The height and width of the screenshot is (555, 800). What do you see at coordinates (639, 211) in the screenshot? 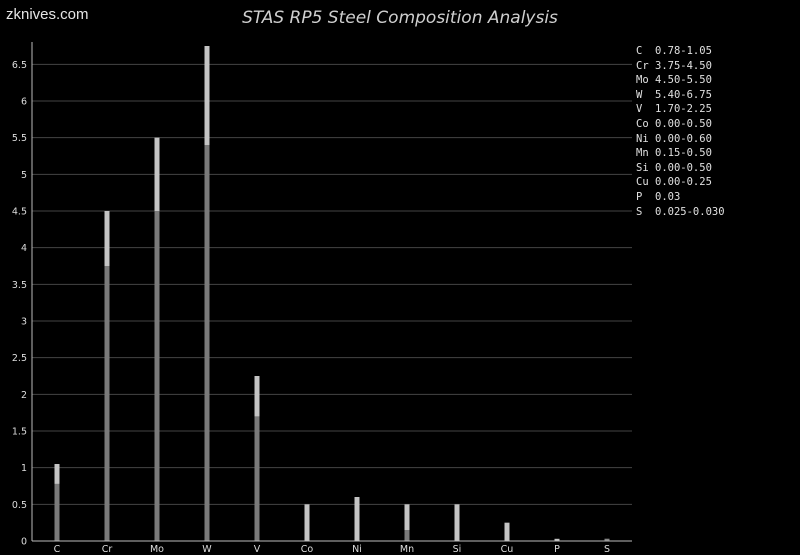
I see `legend-element: S` at bounding box center [639, 211].